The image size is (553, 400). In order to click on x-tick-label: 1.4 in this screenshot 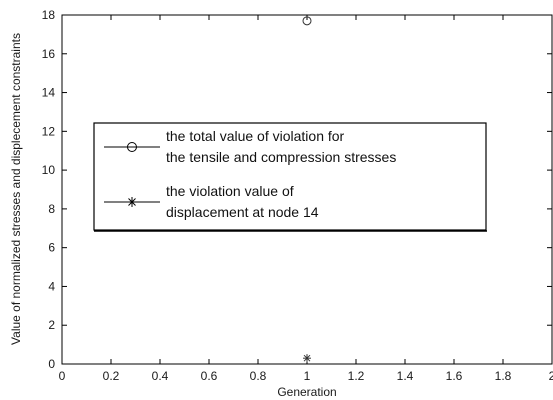, I will do `click(405, 376)`.